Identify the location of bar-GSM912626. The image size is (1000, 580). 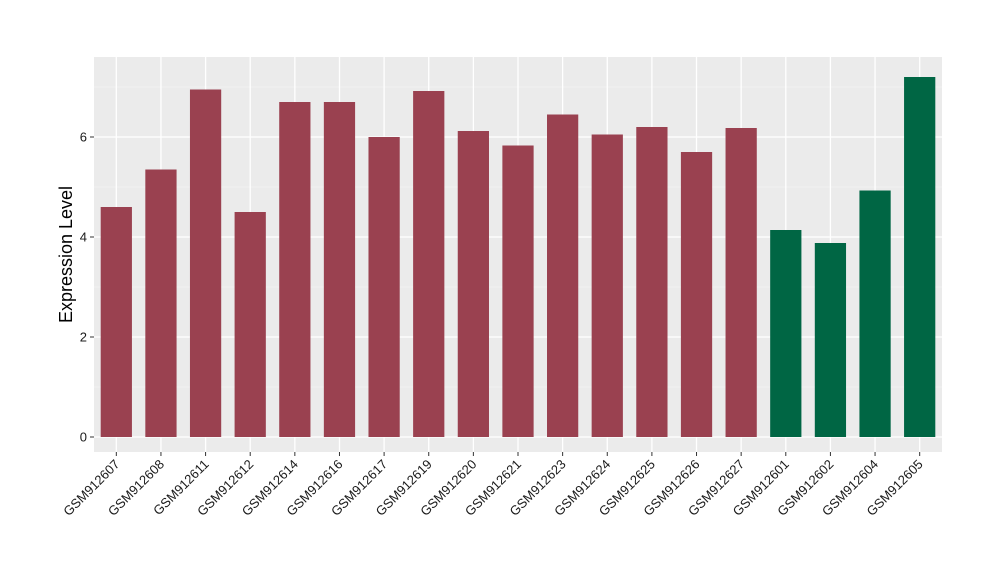
(696, 294).